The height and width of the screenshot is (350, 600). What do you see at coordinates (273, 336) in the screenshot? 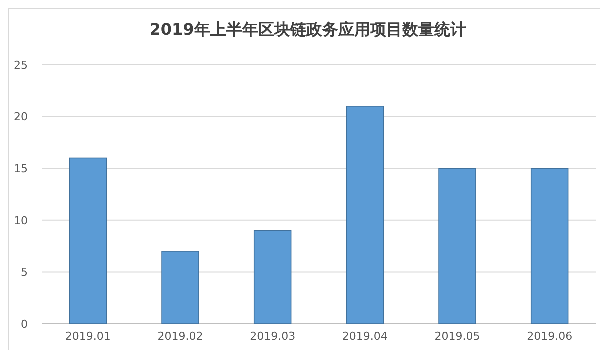
I see `x-tick-label: 2019.03` at bounding box center [273, 336].